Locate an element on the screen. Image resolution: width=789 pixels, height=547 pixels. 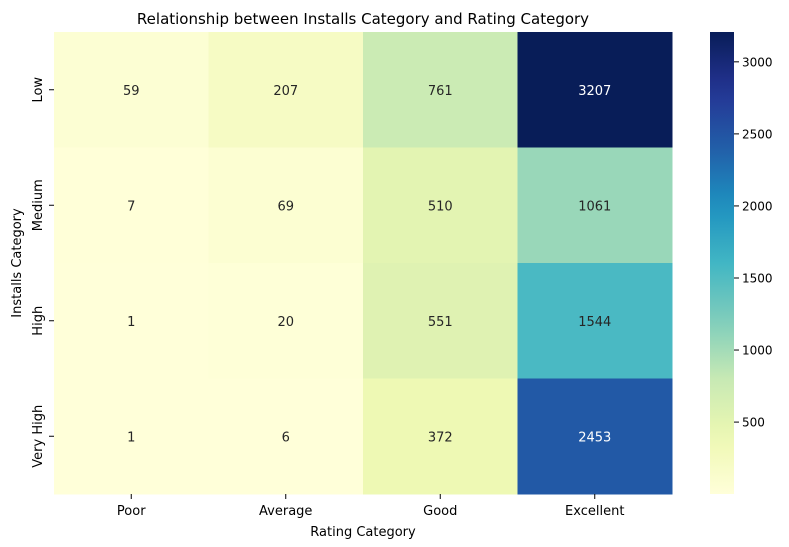
y-tick-label: Low is located at coordinates (38, 90).